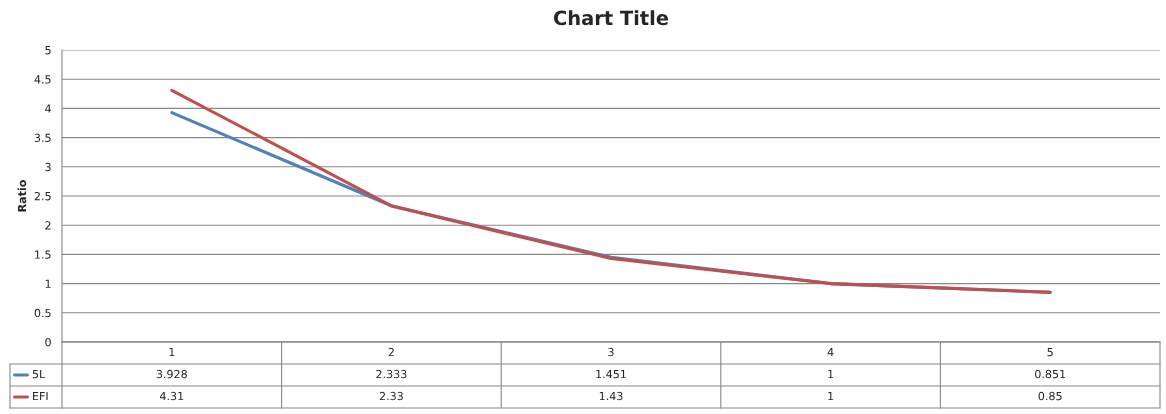 The image size is (1166, 414). Describe the element at coordinates (22, 196) in the screenshot. I see `y-axis-title: Ratio` at that location.